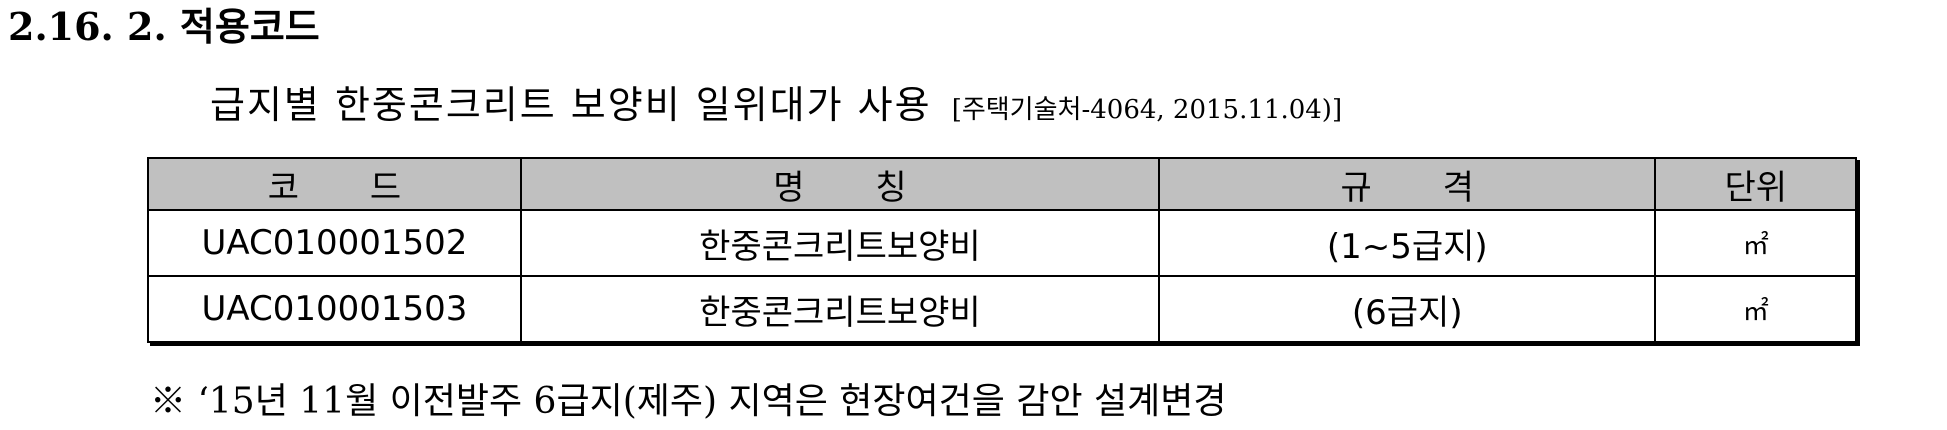 Image resolution: width=1947 pixels, height=430 pixels. I want to click on header-code: 코 드, so click(334, 184).